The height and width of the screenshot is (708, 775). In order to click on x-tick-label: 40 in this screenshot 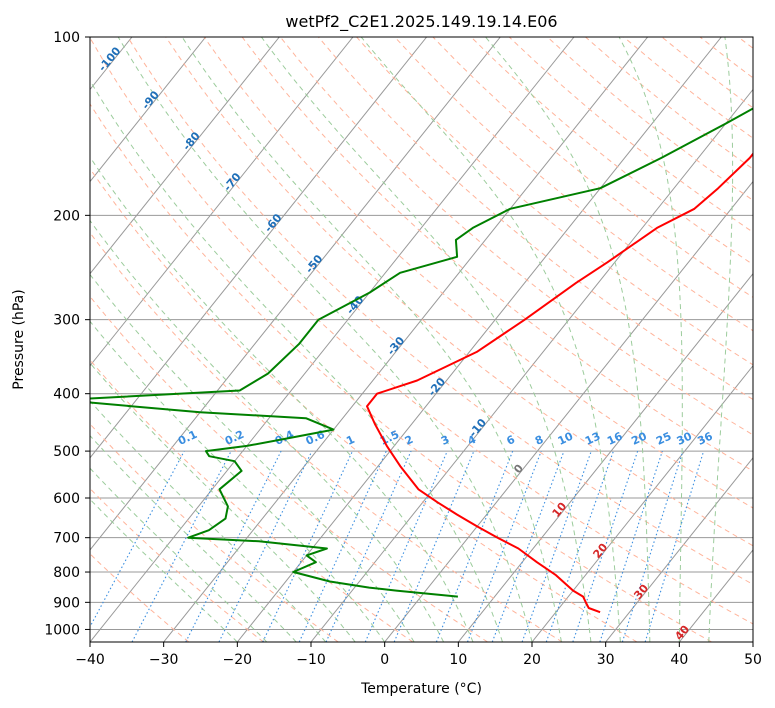, I will do `click(679, 660)`.